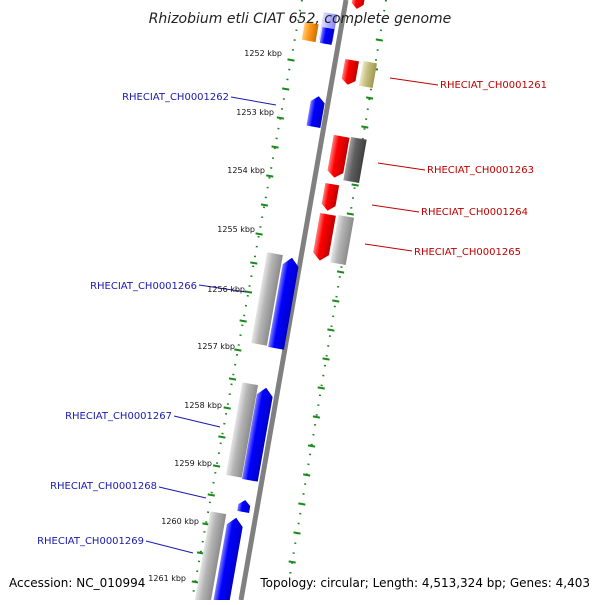 Image resolution: width=600 pixels, height=605 pixels. What do you see at coordinates (310, 32) in the screenshot?
I see `gene-orange` at bounding box center [310, 32].